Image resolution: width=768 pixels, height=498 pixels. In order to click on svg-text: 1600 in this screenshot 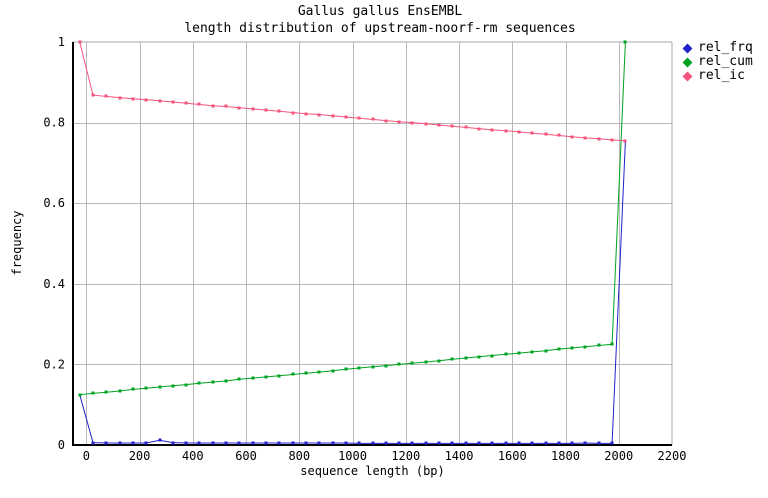, I will do `click(512, 456)`.